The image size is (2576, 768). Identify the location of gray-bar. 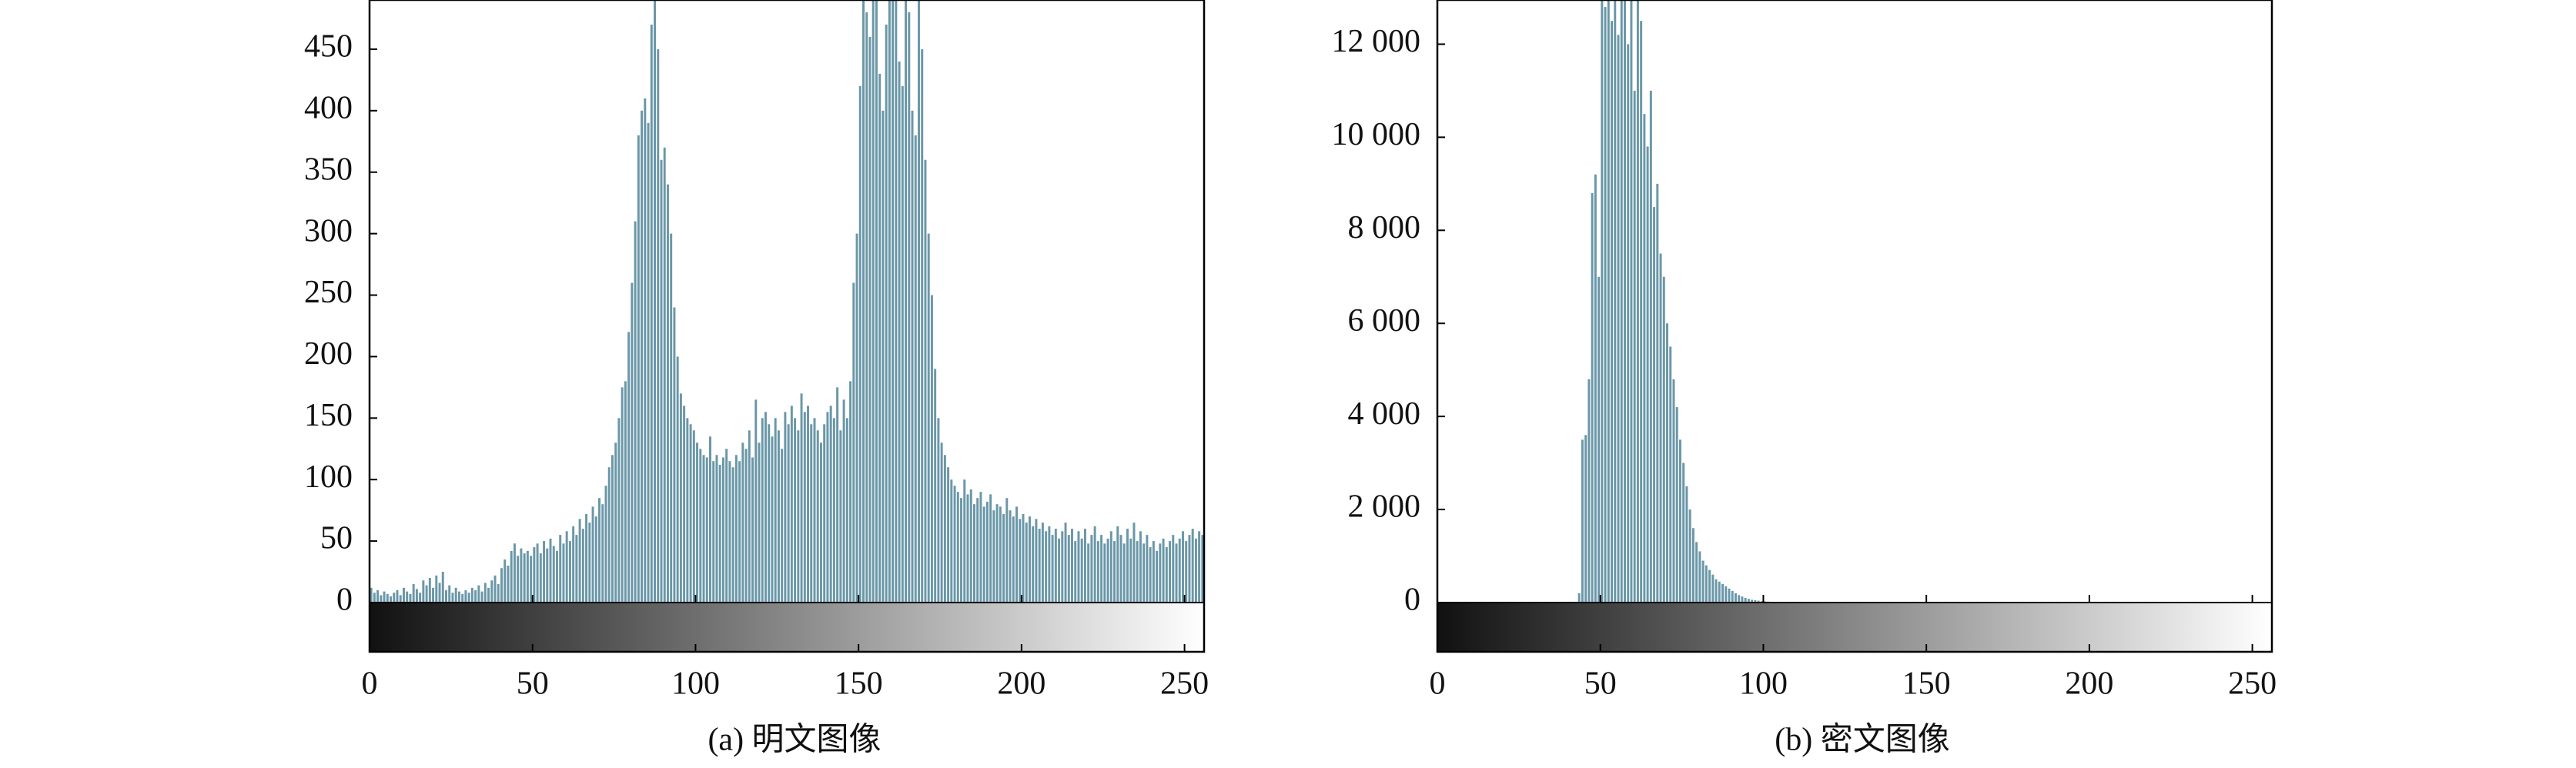
(1855, 627).